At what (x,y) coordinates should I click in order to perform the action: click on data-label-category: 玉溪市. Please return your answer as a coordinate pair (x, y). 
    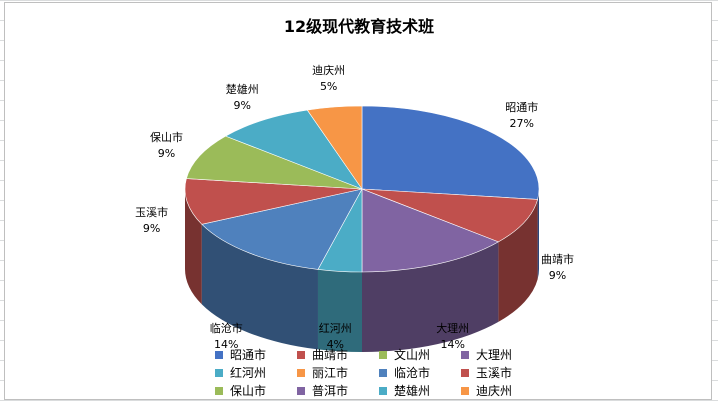
    Looking at the image, I should click on (152, 213).